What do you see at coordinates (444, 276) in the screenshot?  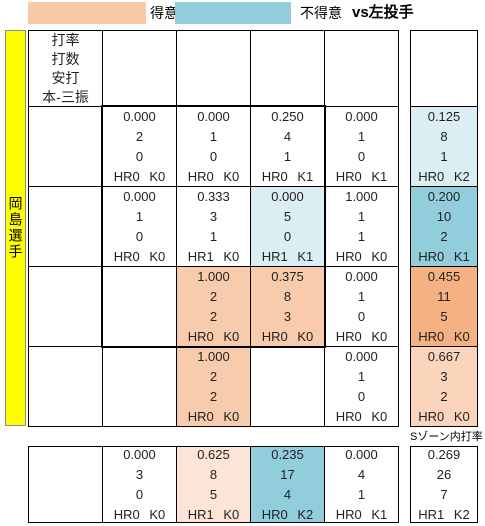 I see `cell-line: 0.455` at bounding box center [444, 276].